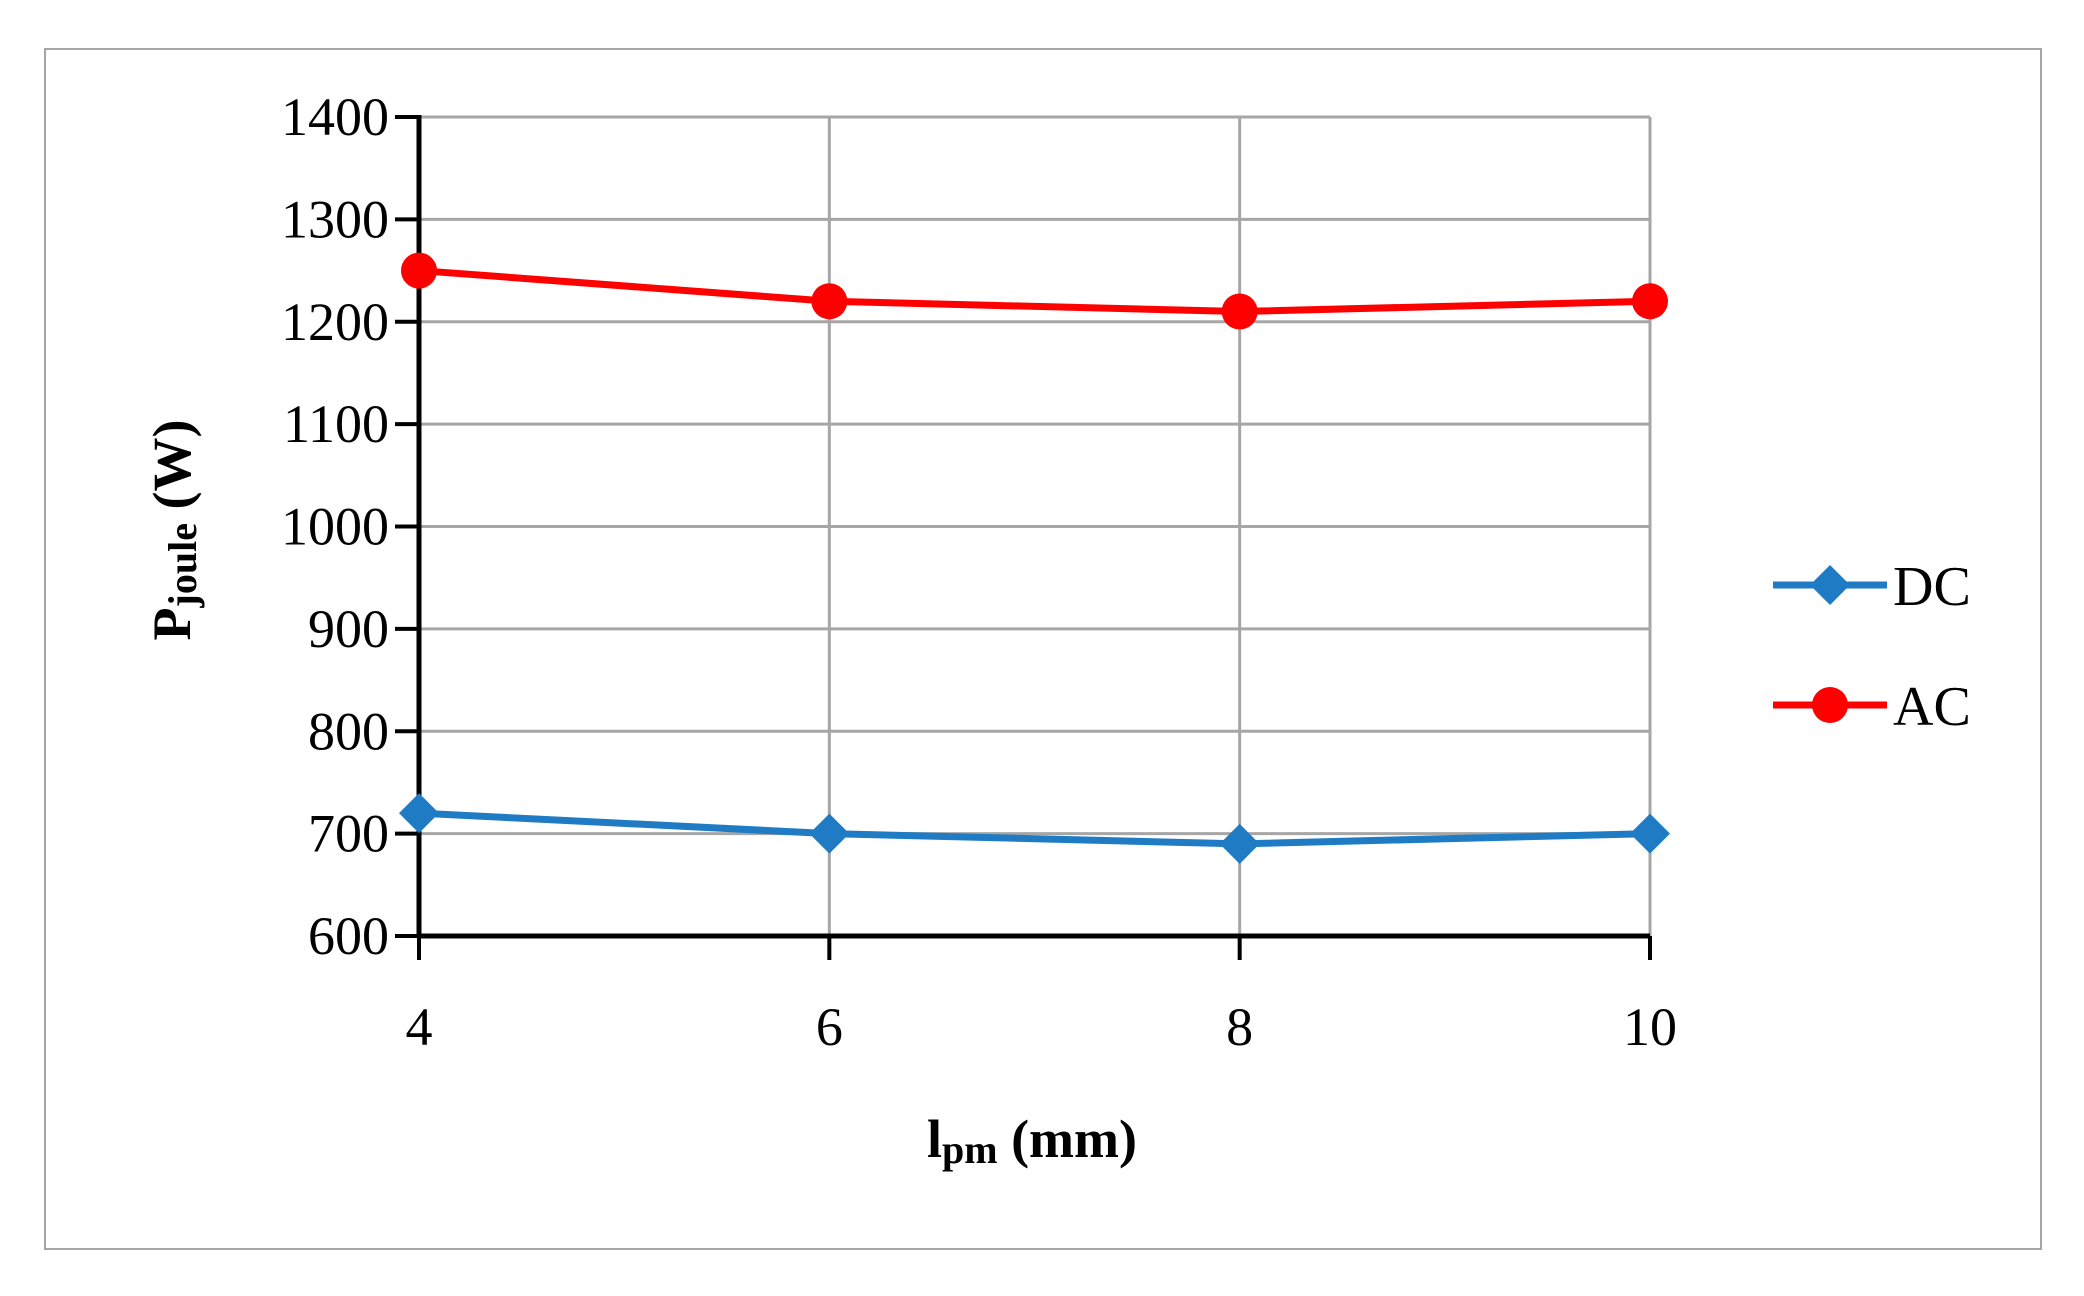 This screenshot has width=2084, height=1296. What do you see at coordinates (1034, 828) in the screenshot?
I see `series-line-dc` at bounding box center [1034, 828].